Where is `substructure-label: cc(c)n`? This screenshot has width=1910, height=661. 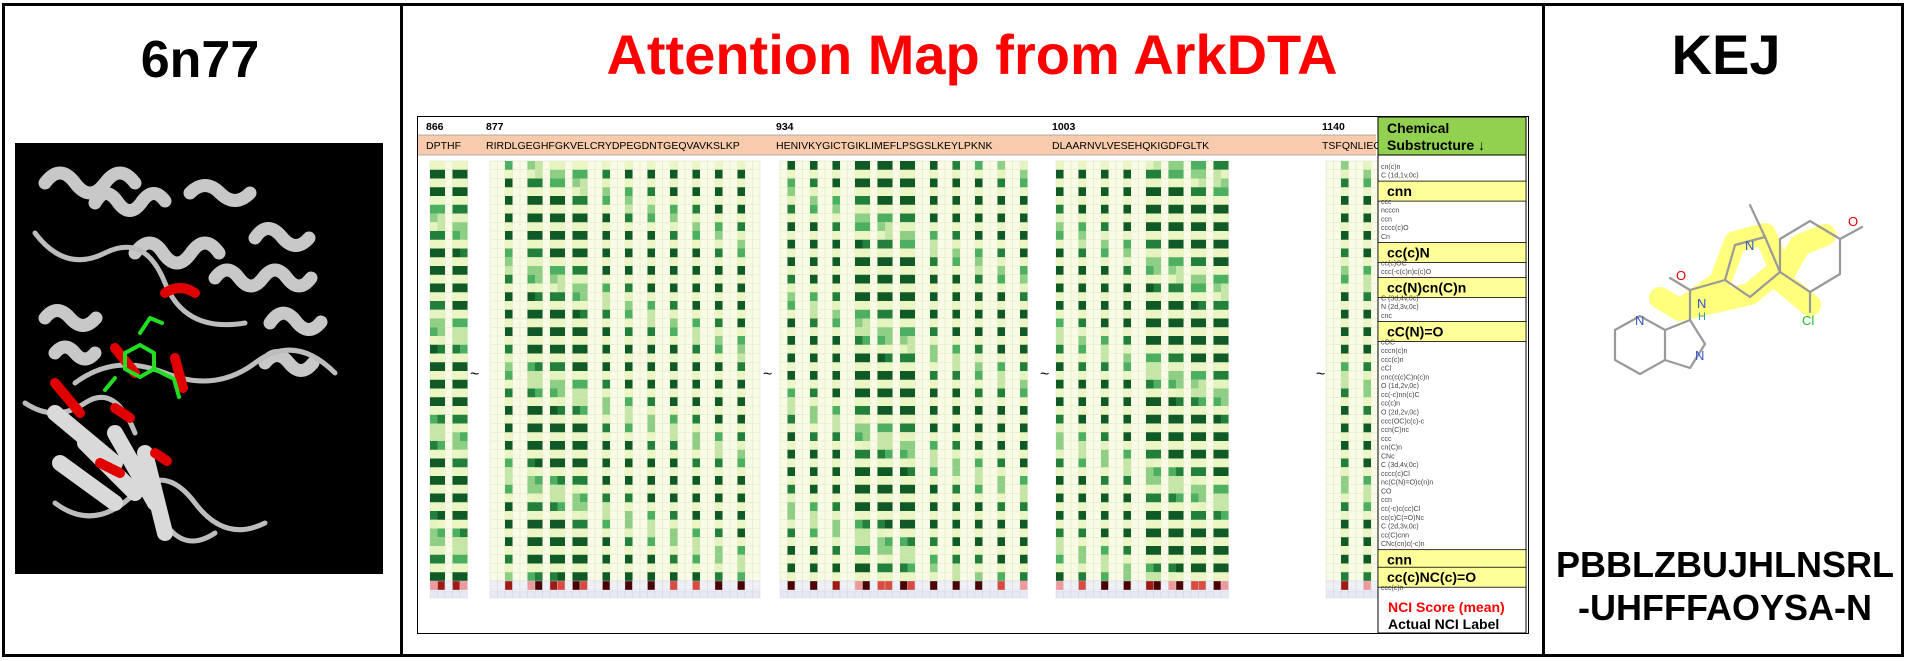
substructure-label: cc(c)n is located at coordinates (1390, 404).